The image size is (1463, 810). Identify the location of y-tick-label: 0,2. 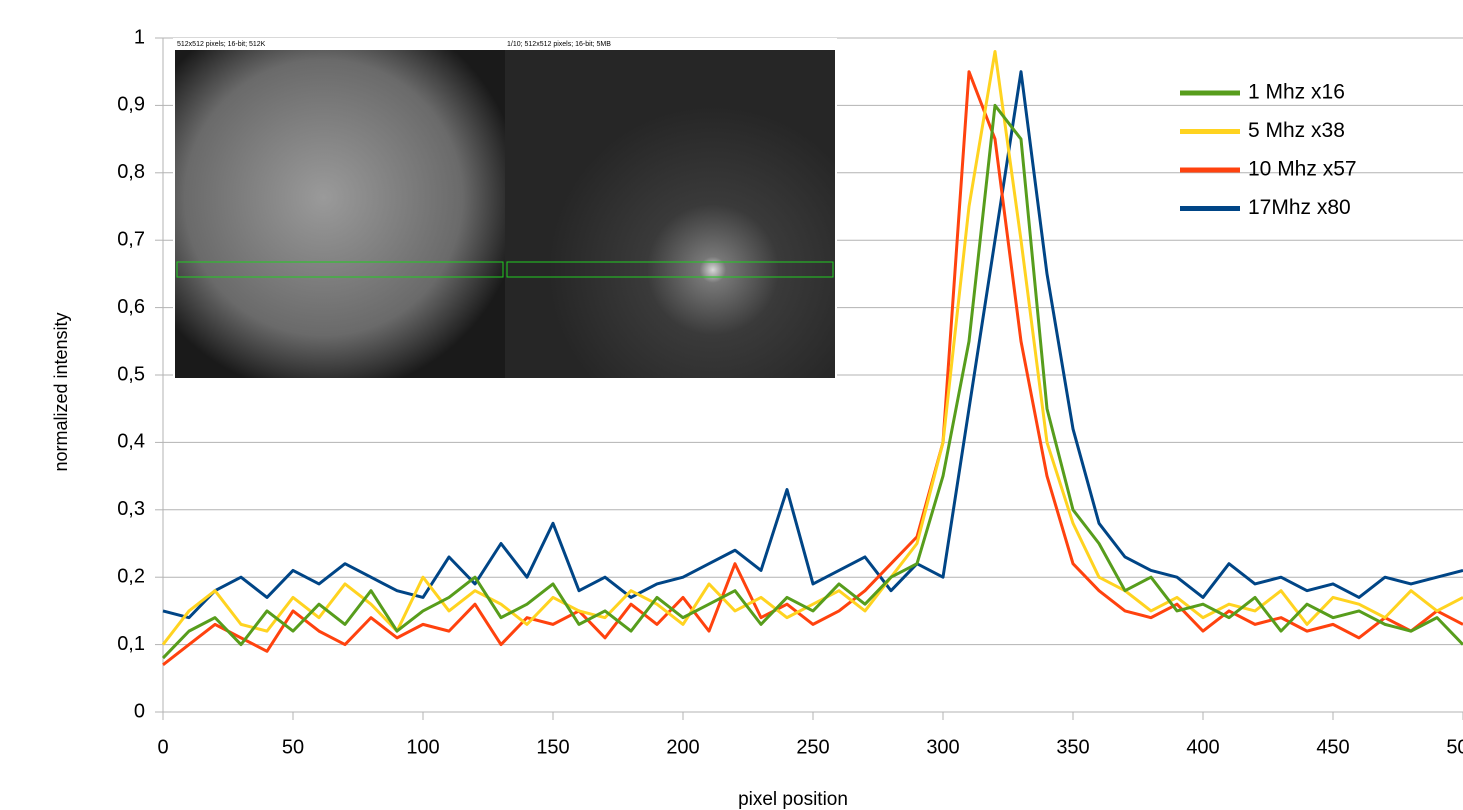
(131, 576).